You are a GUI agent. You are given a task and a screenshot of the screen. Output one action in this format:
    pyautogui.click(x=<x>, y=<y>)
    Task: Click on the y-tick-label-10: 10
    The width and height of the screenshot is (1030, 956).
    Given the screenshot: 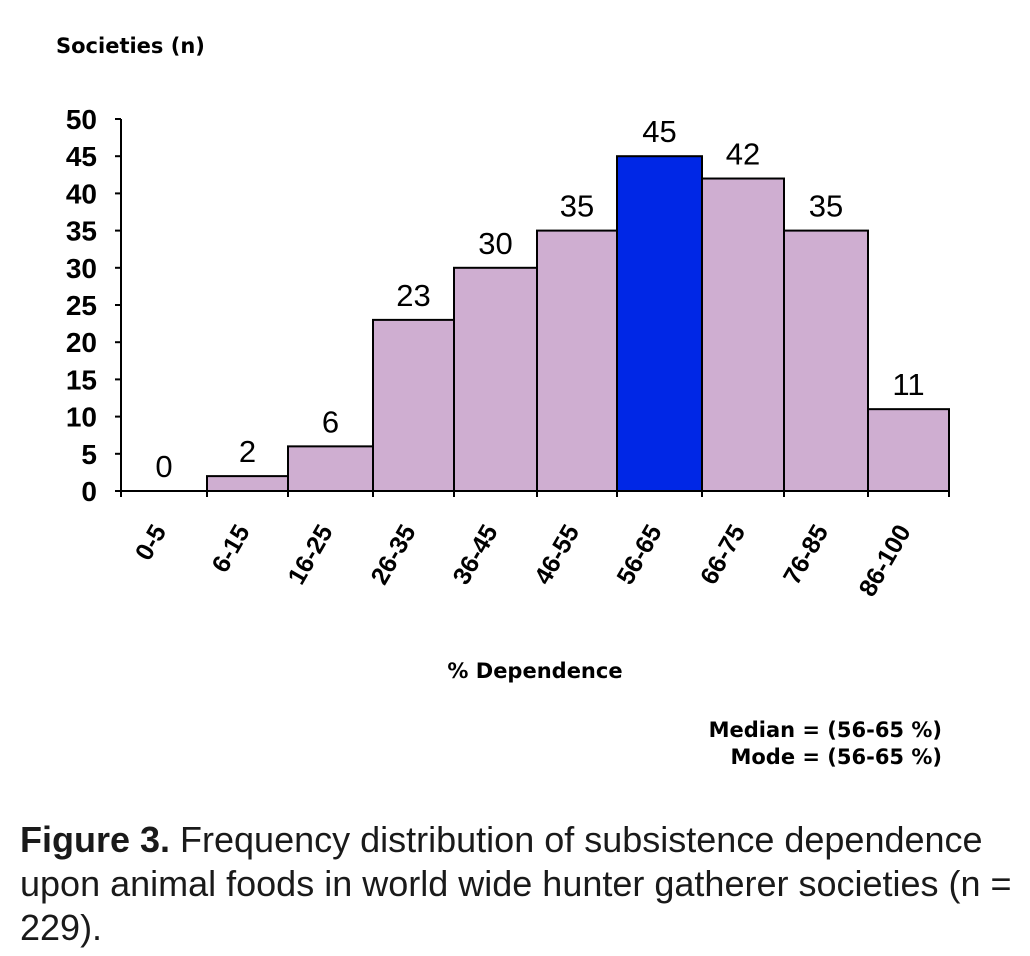 What is the action you would take?
    pyautogui.click(x=81, y=417)
    